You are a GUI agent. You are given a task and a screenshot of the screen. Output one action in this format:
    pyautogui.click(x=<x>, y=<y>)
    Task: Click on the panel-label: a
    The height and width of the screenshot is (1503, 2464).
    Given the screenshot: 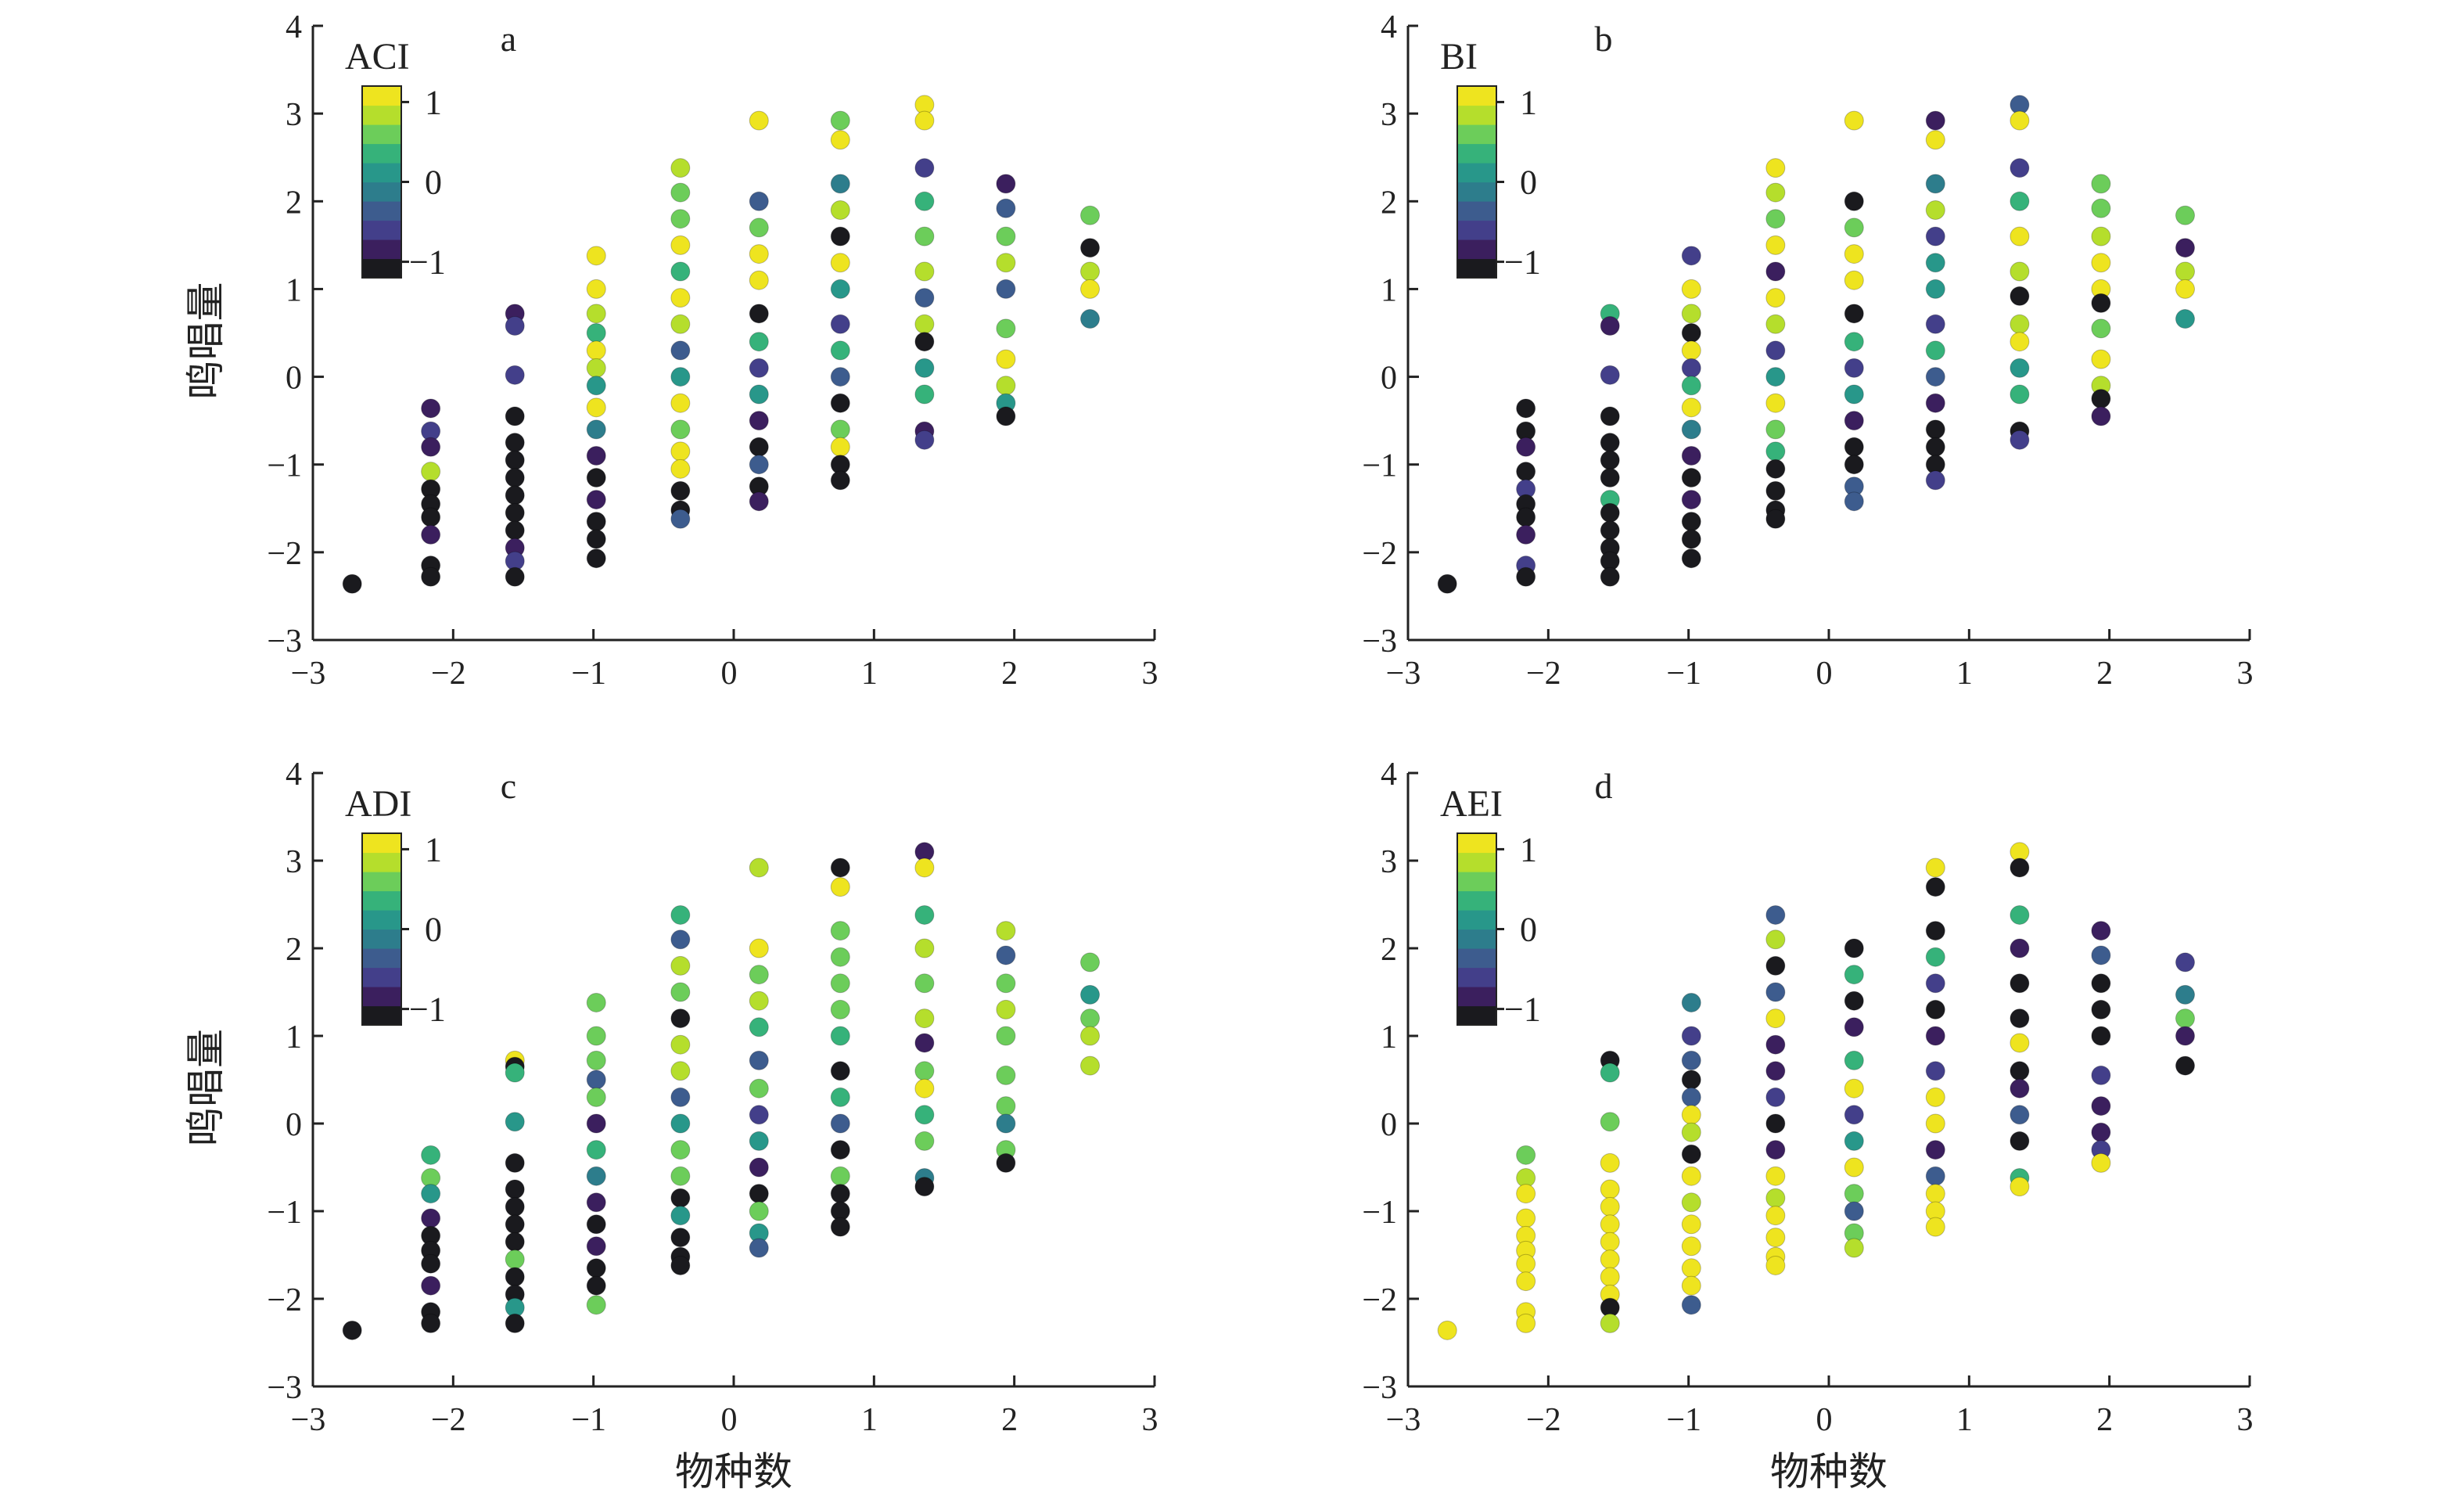 What is the action you would take?
    pyautogui.click(x=508, y=39)
    